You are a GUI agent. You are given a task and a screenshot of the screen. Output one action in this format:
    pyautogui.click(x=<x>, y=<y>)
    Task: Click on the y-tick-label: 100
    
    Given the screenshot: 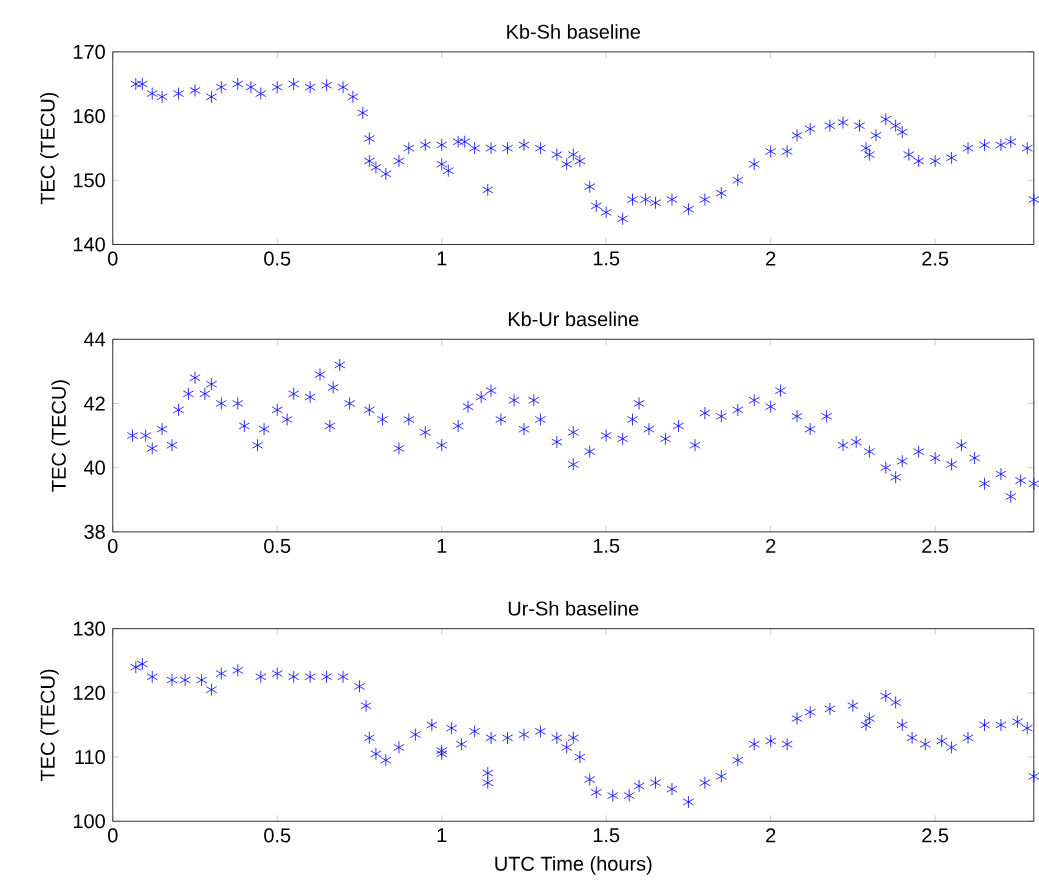 What is the action you would take?
    pyautogui.click(x=89, y=821)
    